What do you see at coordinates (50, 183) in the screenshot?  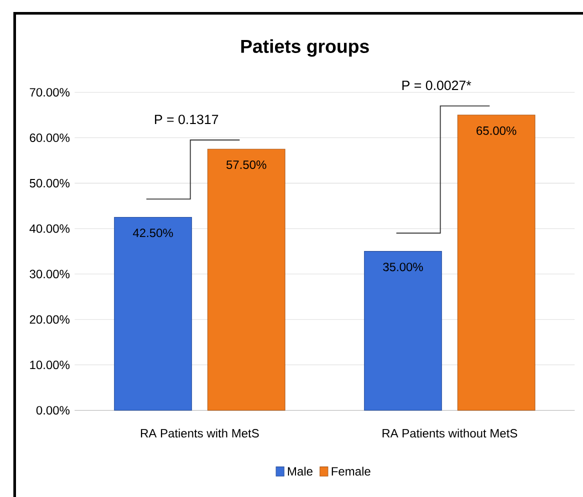 I see `y-tick-label: 50.00%` at bounding box center [50, 183].